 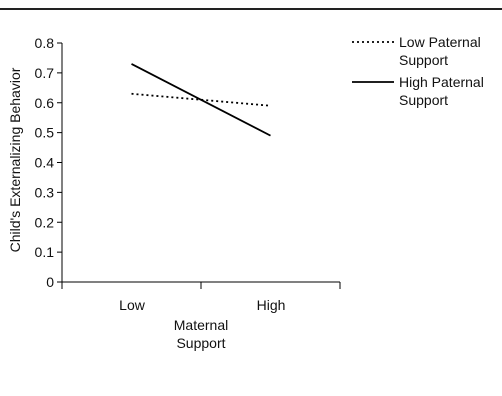 What do you see at coordinates (45, 222) in the screenshot?
I see `y-tick-label: 0.2` at bounding box center [45, 222].